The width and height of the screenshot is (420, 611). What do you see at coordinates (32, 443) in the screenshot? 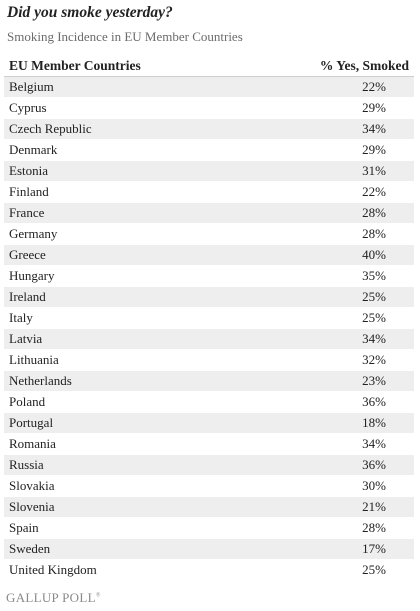
I see `country-cell: Romania` at bounding box center [32, 443].